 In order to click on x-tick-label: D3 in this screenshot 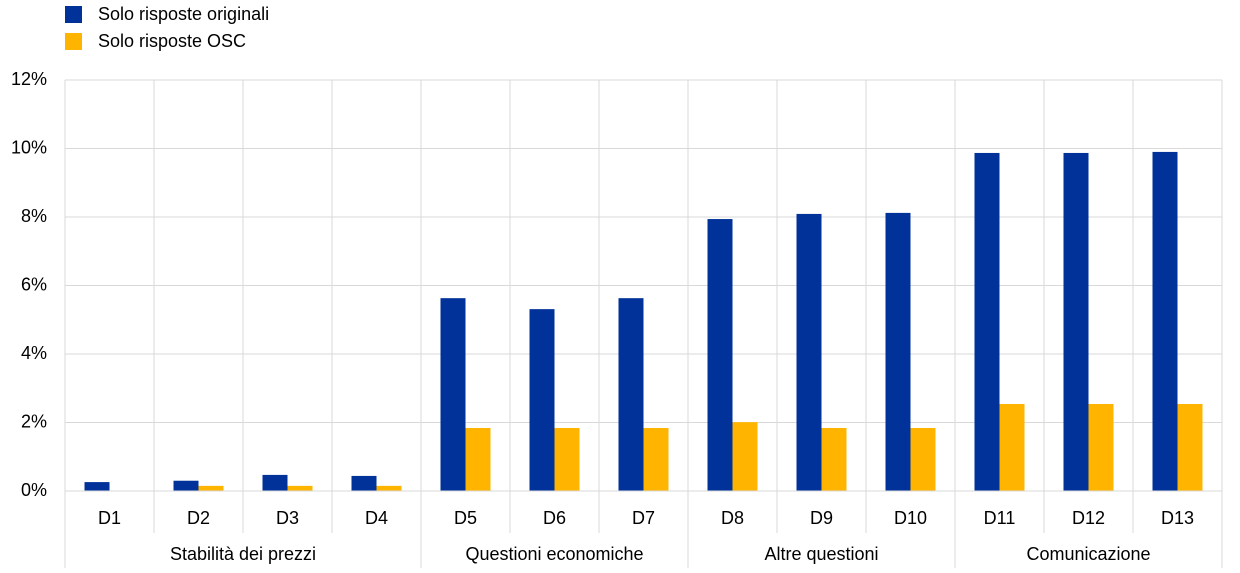, I will do `click(287, 518)`.